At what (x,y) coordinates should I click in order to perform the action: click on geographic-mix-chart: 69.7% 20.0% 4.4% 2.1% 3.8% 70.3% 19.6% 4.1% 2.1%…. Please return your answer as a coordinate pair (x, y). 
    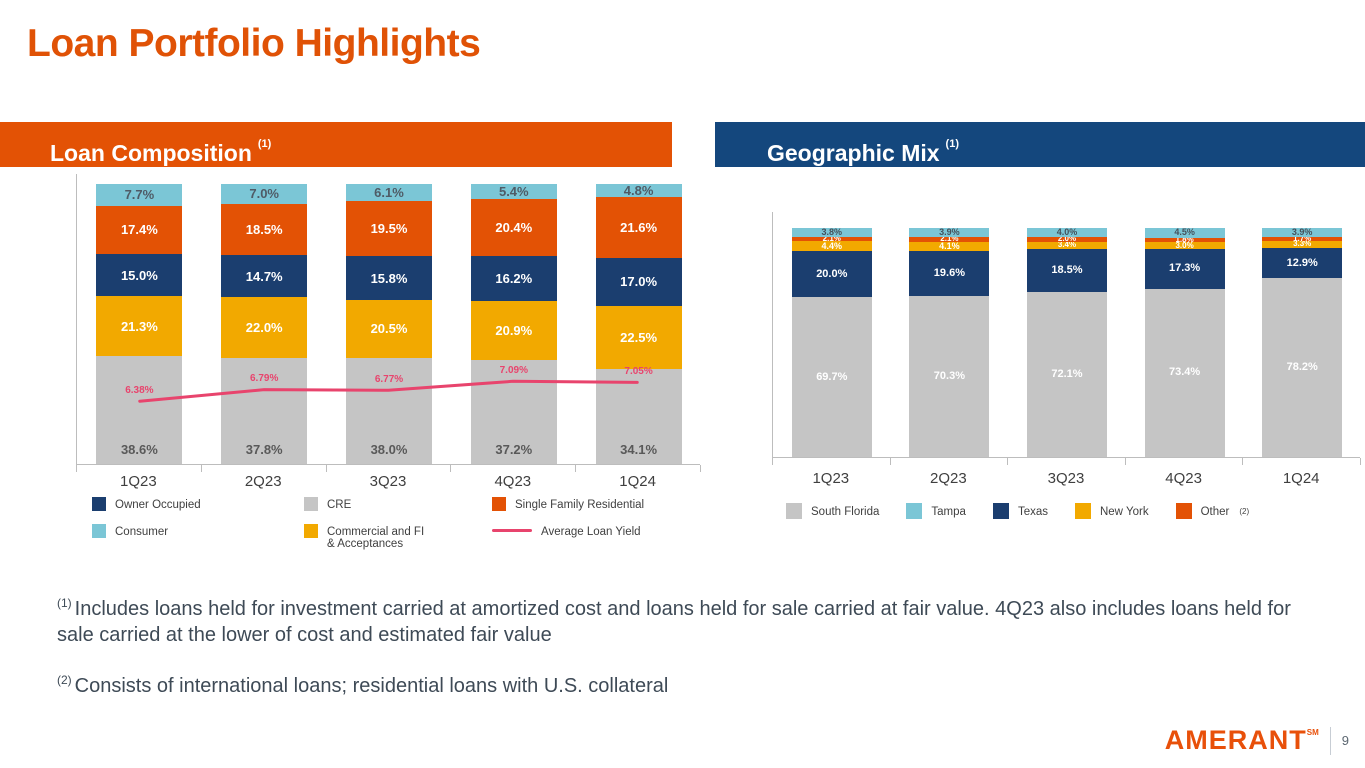
    Looking at the image, I should click on (1066, 335).